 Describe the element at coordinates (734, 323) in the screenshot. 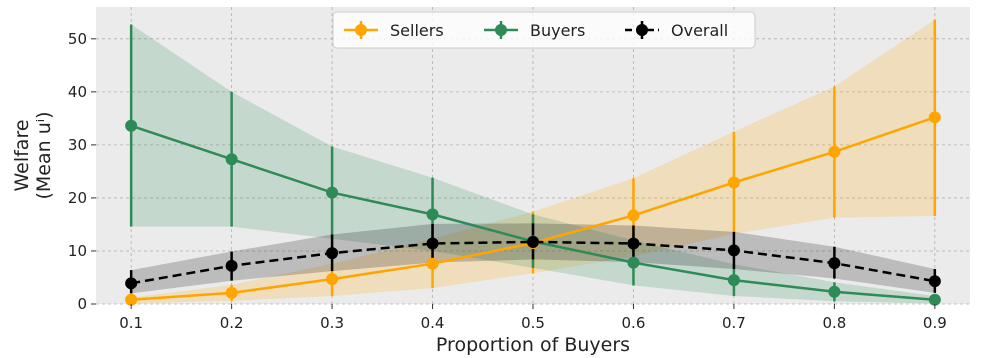

I see `x-tick-label: 0.7` at that location.